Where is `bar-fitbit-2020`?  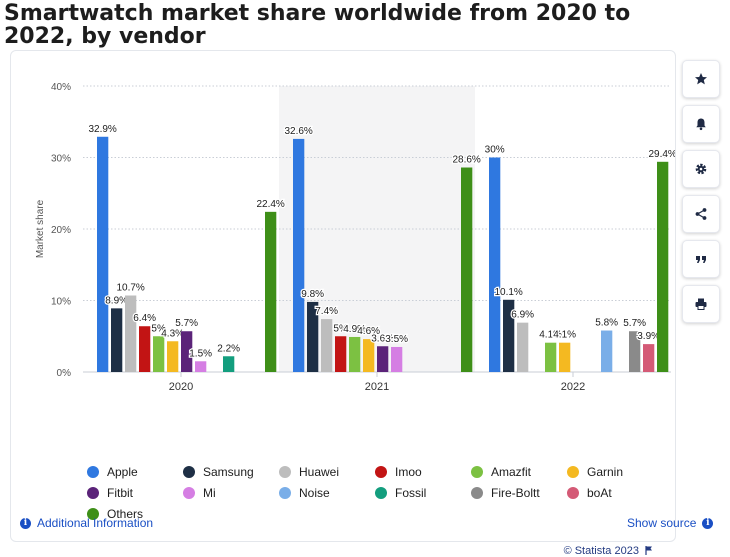 bar-fitbit-2020 is located at coordinates (187, 351).